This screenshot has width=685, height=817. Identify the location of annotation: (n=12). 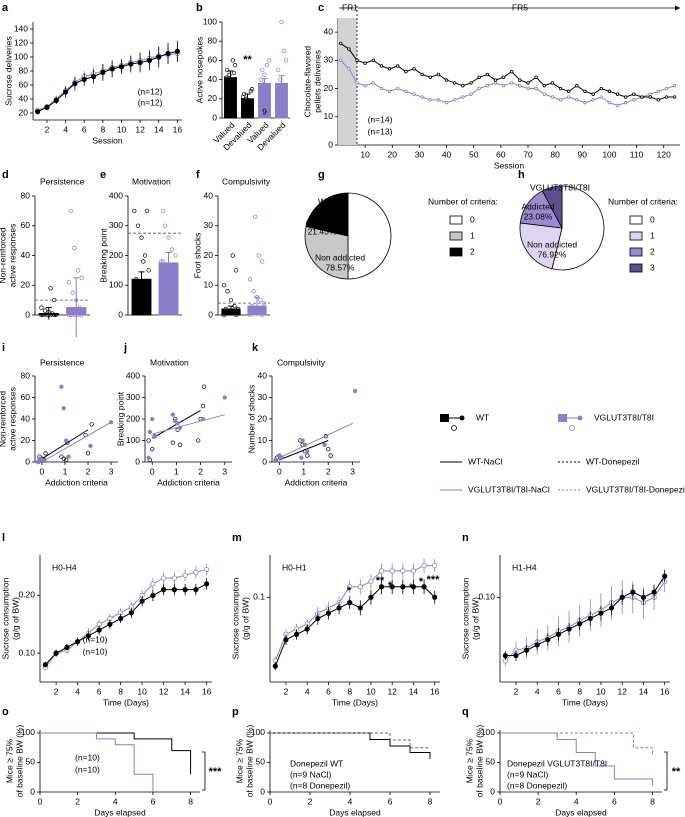
(150, 91).